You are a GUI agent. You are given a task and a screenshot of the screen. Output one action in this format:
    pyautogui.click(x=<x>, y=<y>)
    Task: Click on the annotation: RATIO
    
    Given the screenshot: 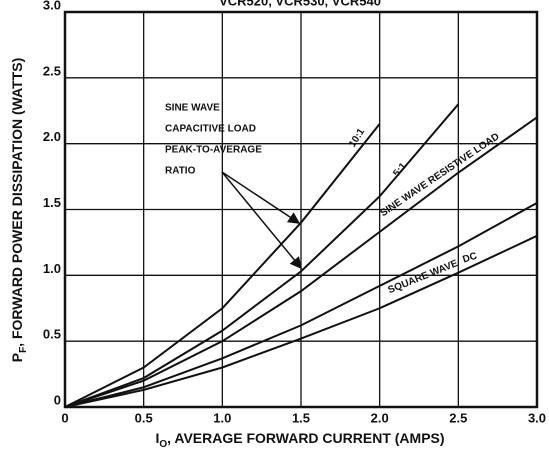 What is the action you would take?
    pyautogui.click(x=180, y=171)
    